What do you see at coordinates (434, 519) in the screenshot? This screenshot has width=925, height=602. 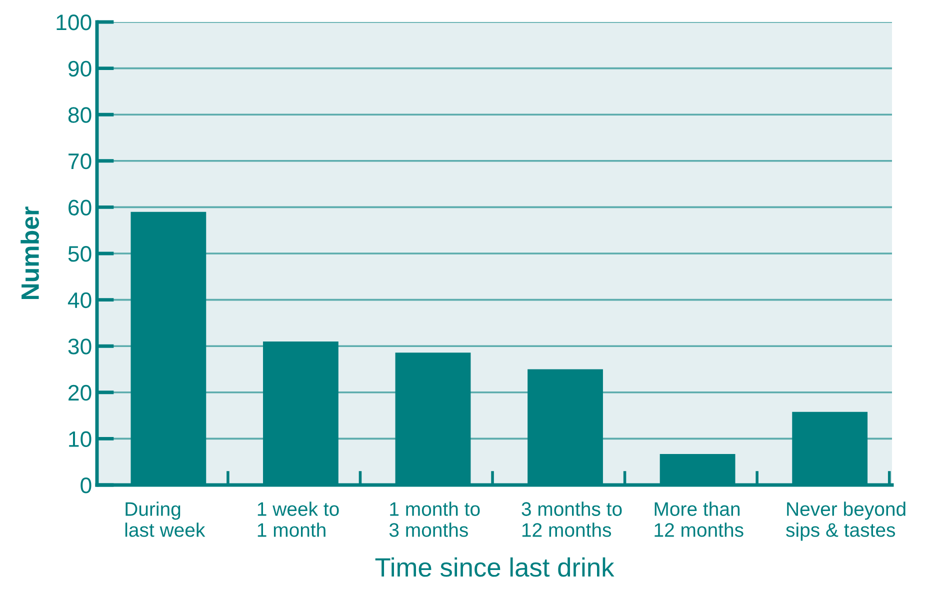 I see `x-tick-label: 1 month to 3 months` at bounding box center [434, 519].